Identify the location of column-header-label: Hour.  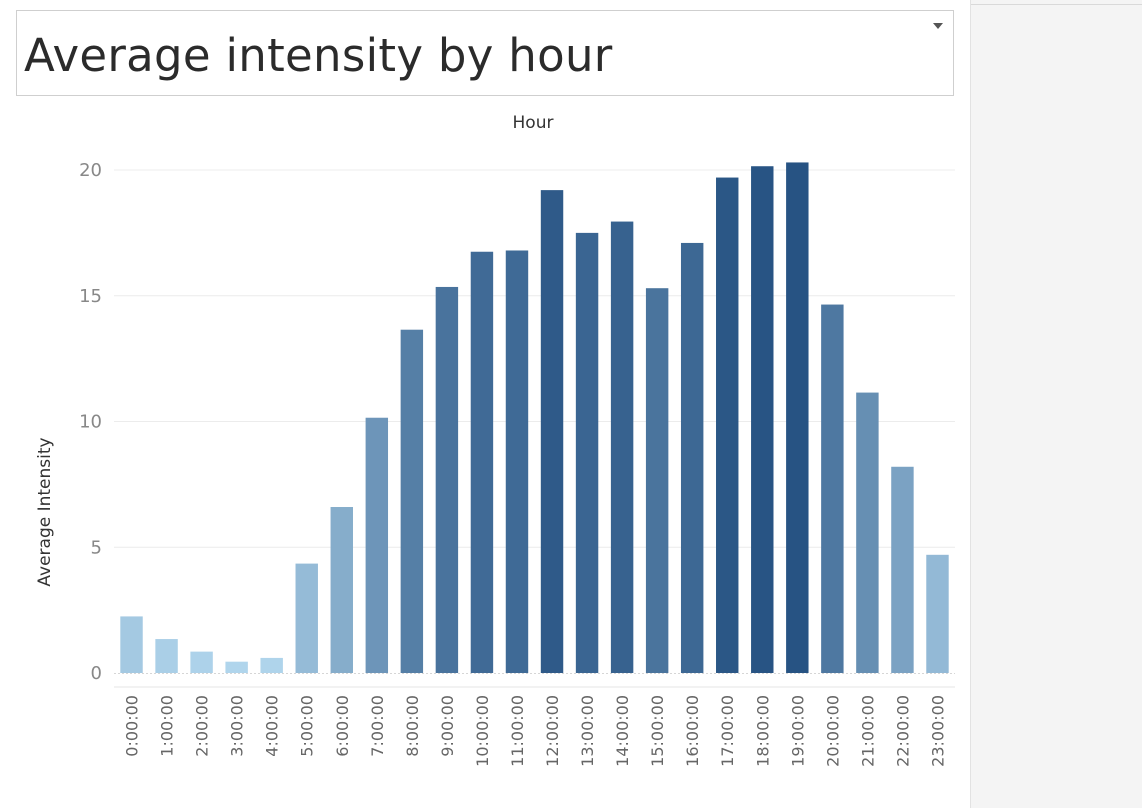
(533, 123).